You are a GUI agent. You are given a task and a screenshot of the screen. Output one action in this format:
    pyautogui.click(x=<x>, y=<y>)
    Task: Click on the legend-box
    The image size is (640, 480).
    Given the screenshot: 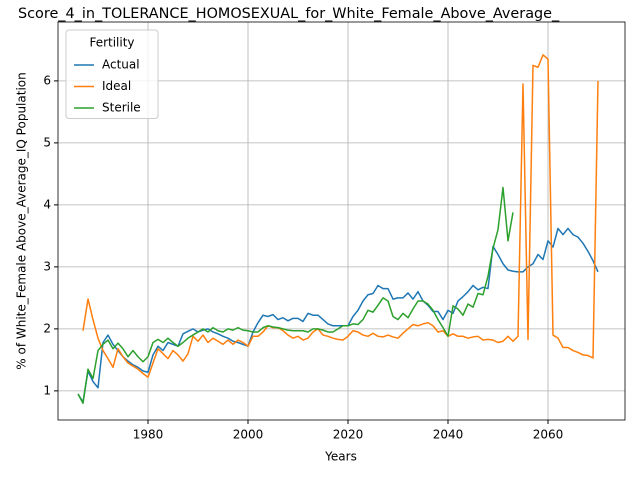 What is the action you would take?
    pyautogui.click(x=112, y=74)
    